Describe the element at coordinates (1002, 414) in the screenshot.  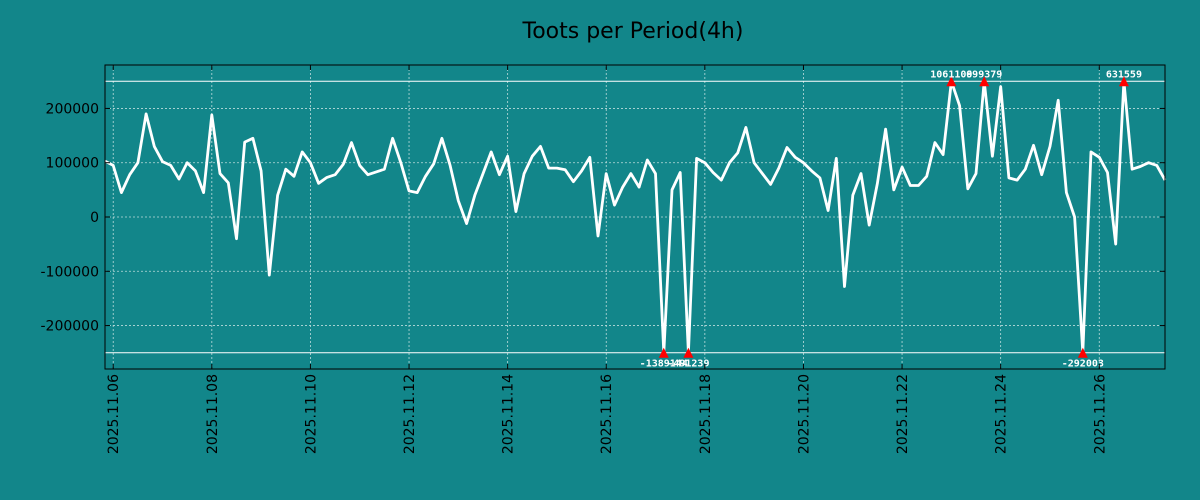
I see `x-tick-label: 2025.11.24` at that location.